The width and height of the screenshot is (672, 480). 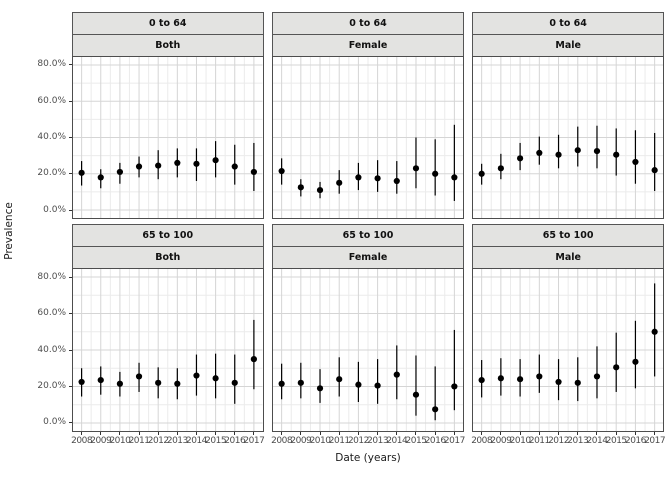 I want to click on x-tick-label: 2009, so click(x=501, y=441).